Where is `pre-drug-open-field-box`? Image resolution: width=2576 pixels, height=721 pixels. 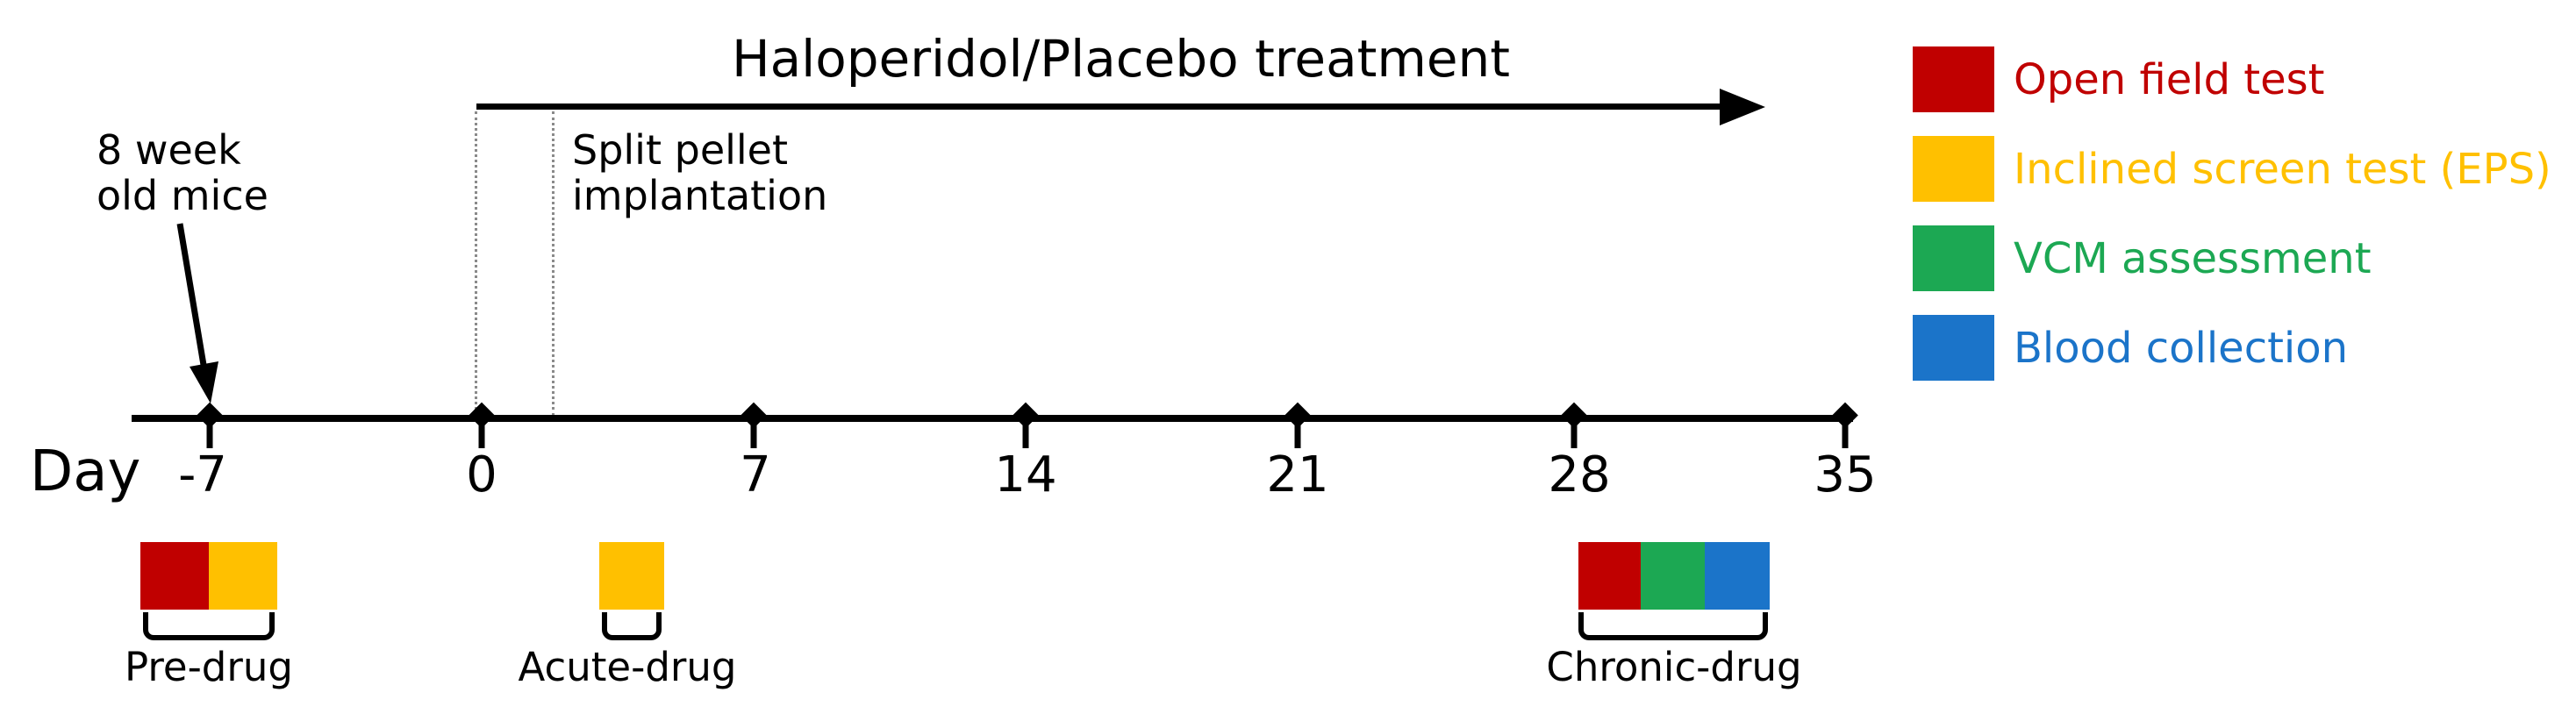
pre-drug-open-field-box is located at coordinates (174, 576).